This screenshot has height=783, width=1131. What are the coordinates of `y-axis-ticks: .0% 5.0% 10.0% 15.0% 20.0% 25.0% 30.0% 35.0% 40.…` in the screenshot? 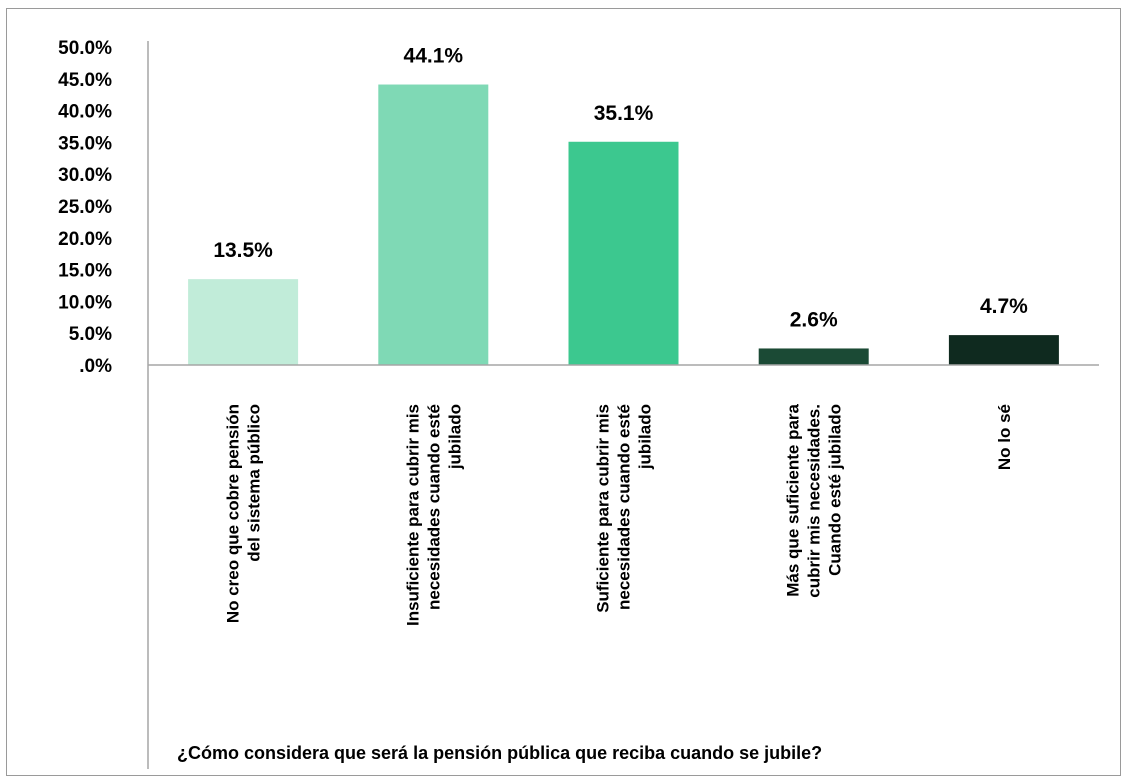 It's located at (85, 207).